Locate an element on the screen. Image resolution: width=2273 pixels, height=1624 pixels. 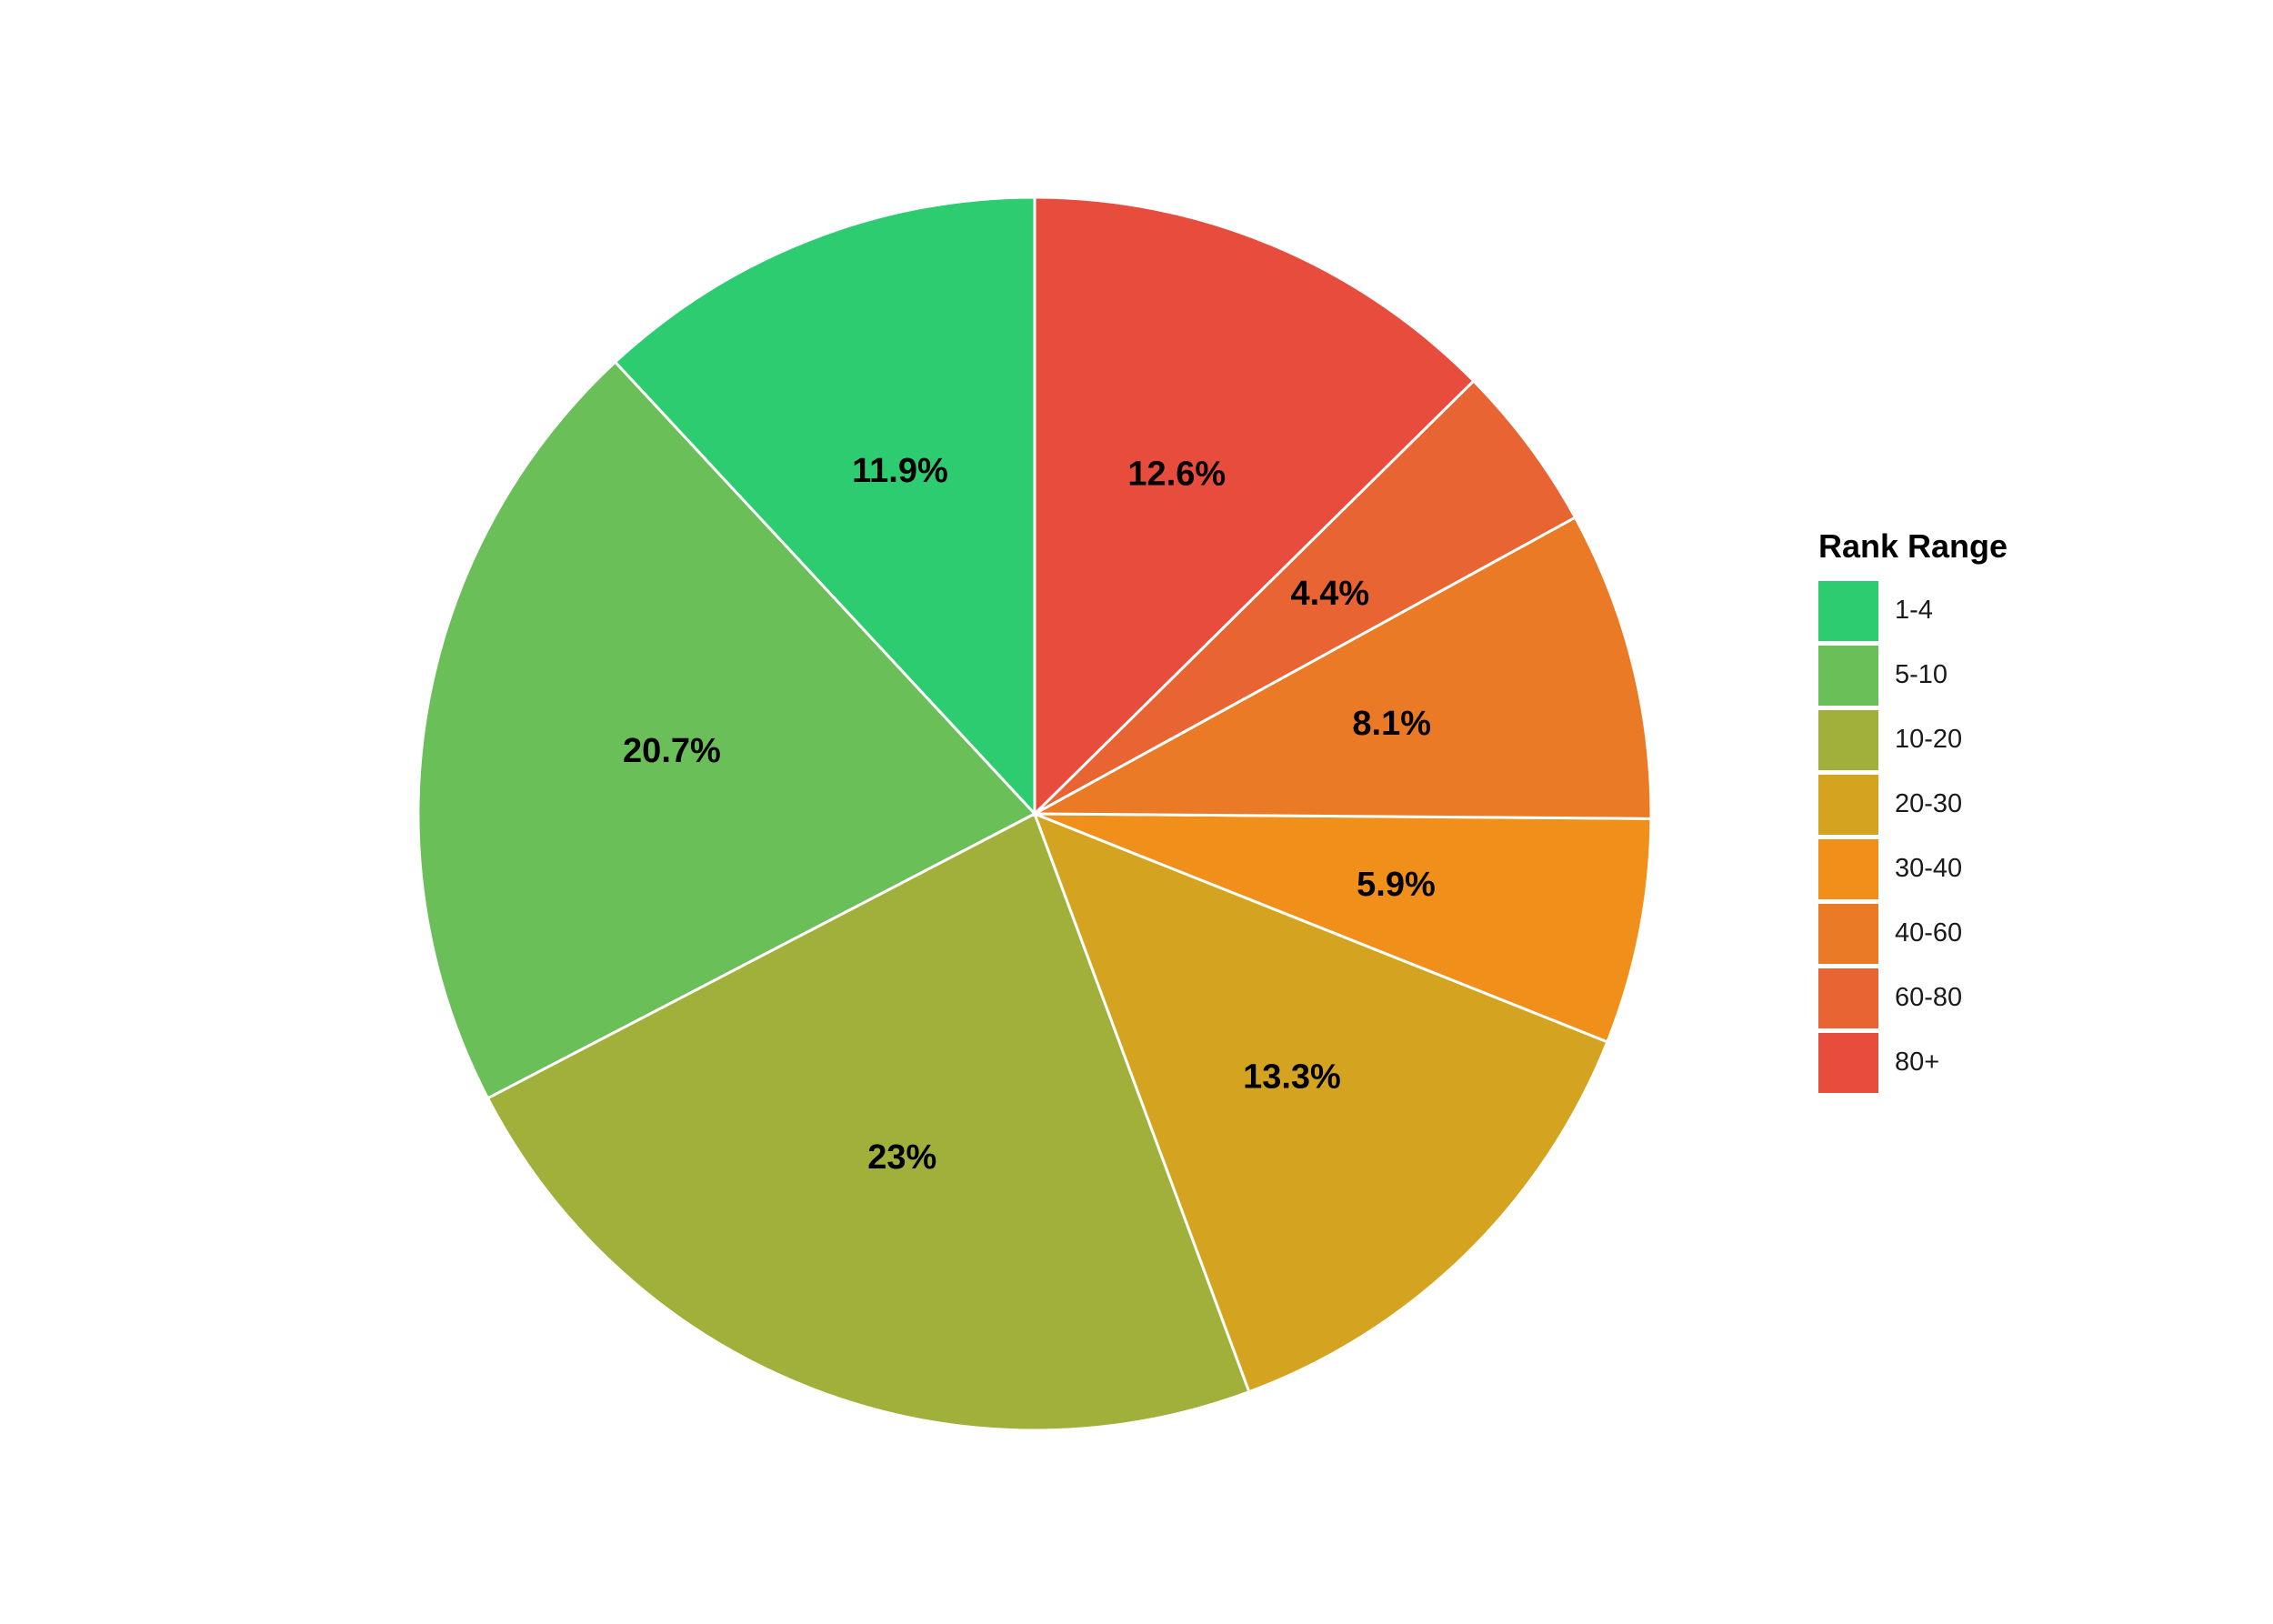
legend-label: 1-4 is located at coordinates (1914, 610).